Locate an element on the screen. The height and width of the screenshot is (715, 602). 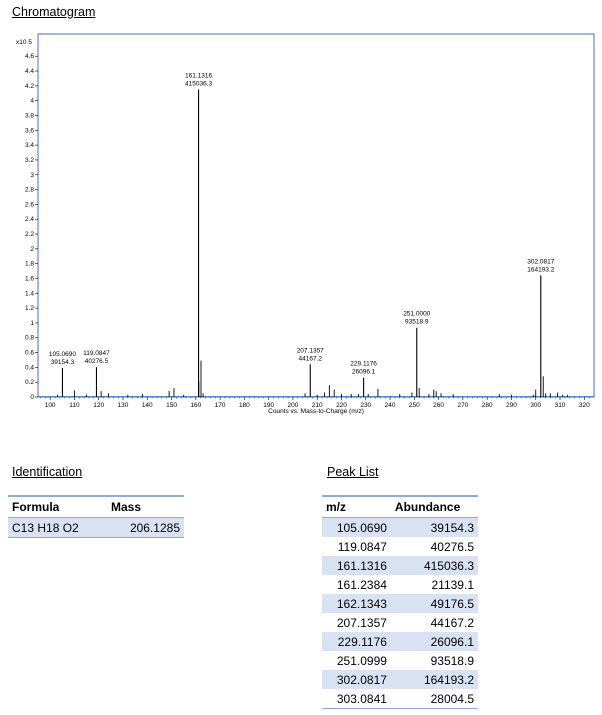
mz-cell: 105.0690 is located at coordinates (356, 527).